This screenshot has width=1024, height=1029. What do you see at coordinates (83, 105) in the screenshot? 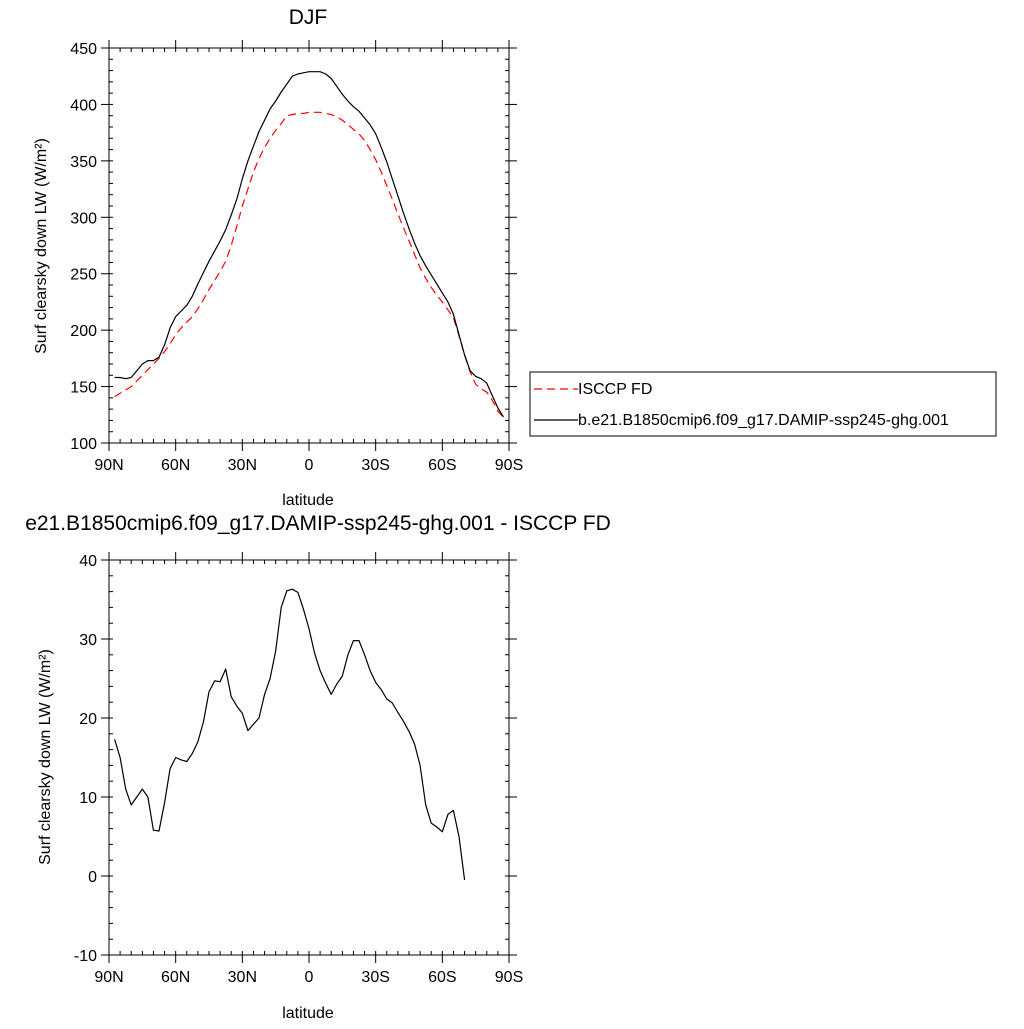
I see `top-y-tick-label: 400` at bounding box center [83, 105].